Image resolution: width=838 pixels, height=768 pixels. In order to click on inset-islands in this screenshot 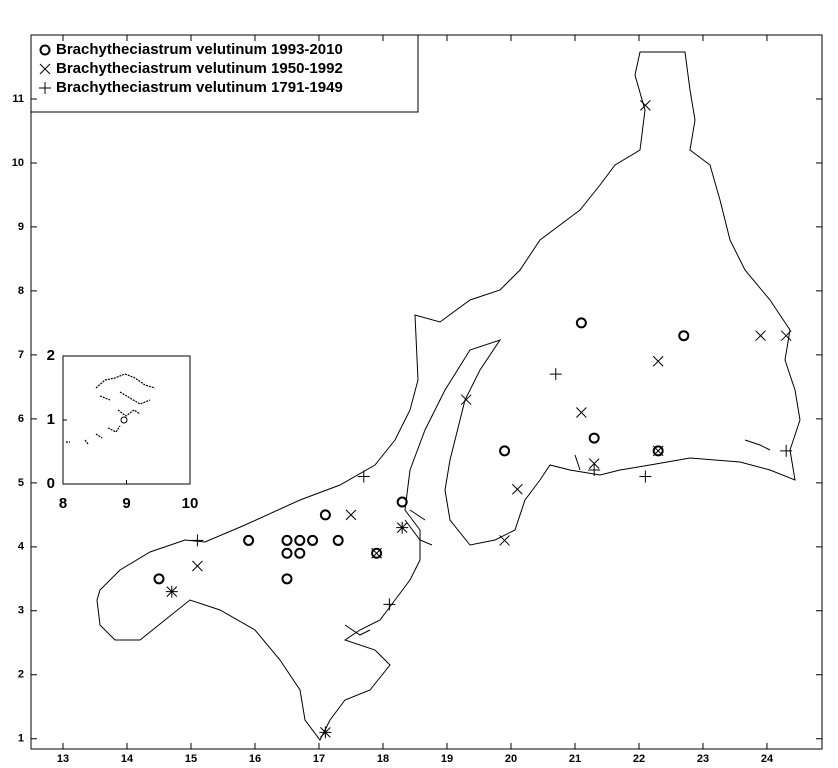, I will do `click(111, 409)`.